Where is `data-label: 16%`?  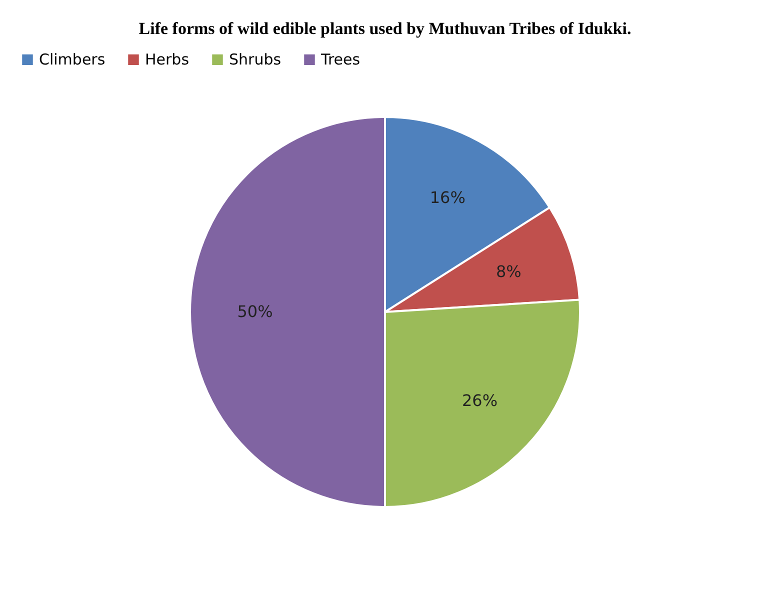 data-label: 16% is located at coordinates (448, 198).